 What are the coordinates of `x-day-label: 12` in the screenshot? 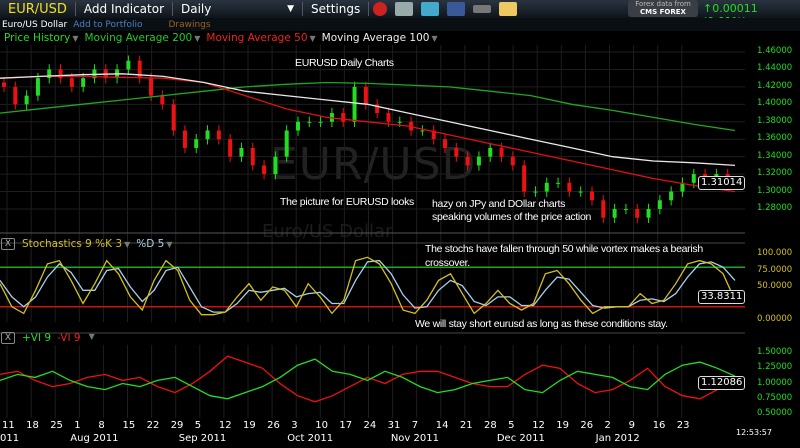 It's located at (538, 425).